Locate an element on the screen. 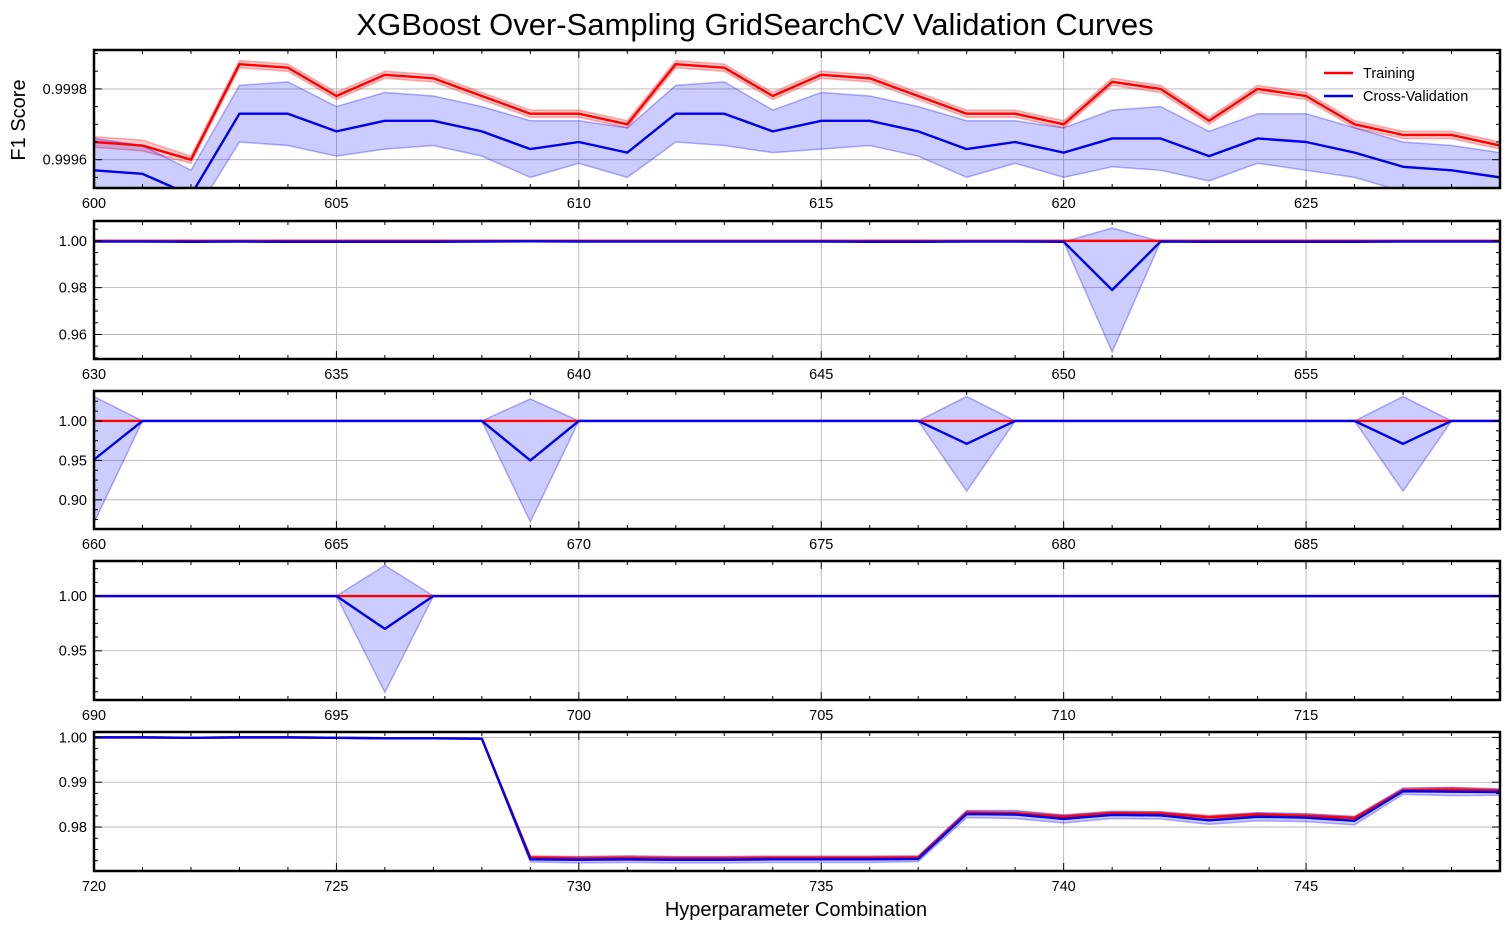 Image resolution: width=1511 pixels, height=936 pixels. x-tick-label: 660 is located at coordinates (94, 545).